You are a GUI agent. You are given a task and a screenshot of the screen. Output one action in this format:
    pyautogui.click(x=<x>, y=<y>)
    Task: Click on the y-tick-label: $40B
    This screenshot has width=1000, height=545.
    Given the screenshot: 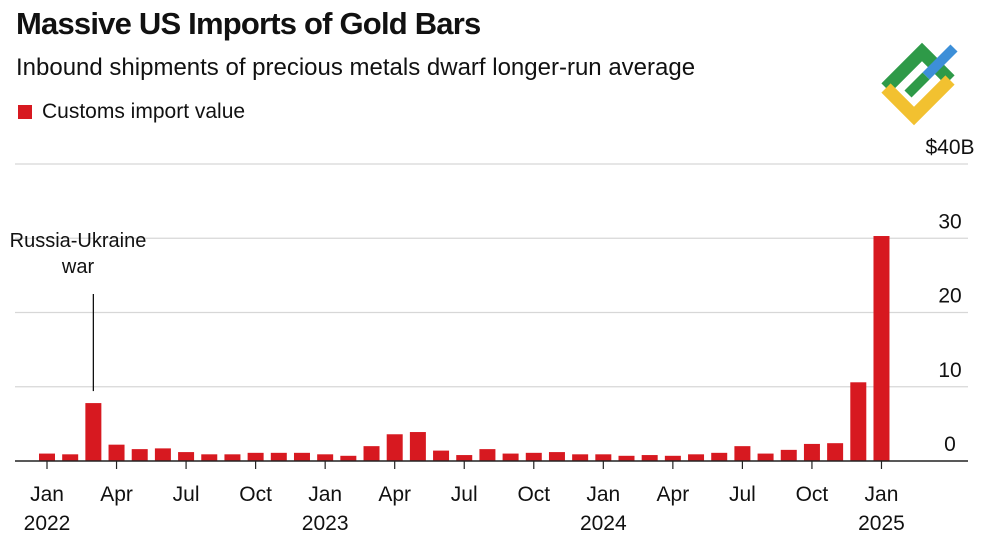 What is the action you would take?
    pyautogui.click(x=949, y=147)
    